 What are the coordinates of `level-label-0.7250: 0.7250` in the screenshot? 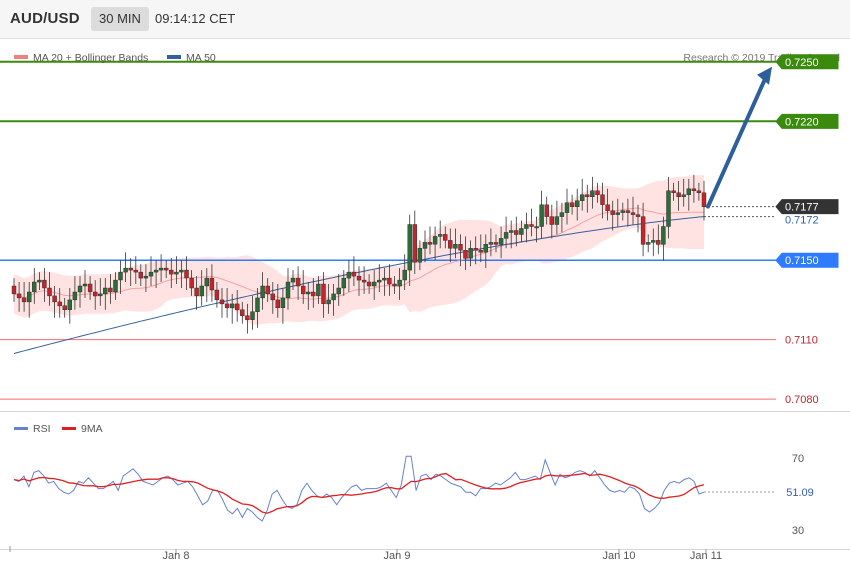 It's located at (802, 63).